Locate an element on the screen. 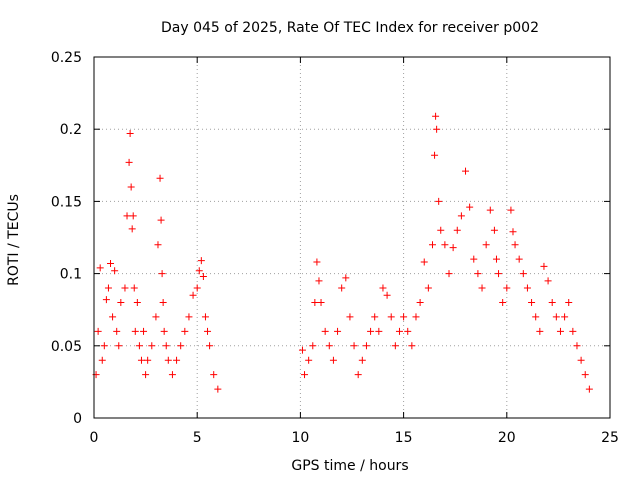 The width and height of the screenshot is (640, 480). y-tick-label: 0.15 is located at coordinates (66, 202).